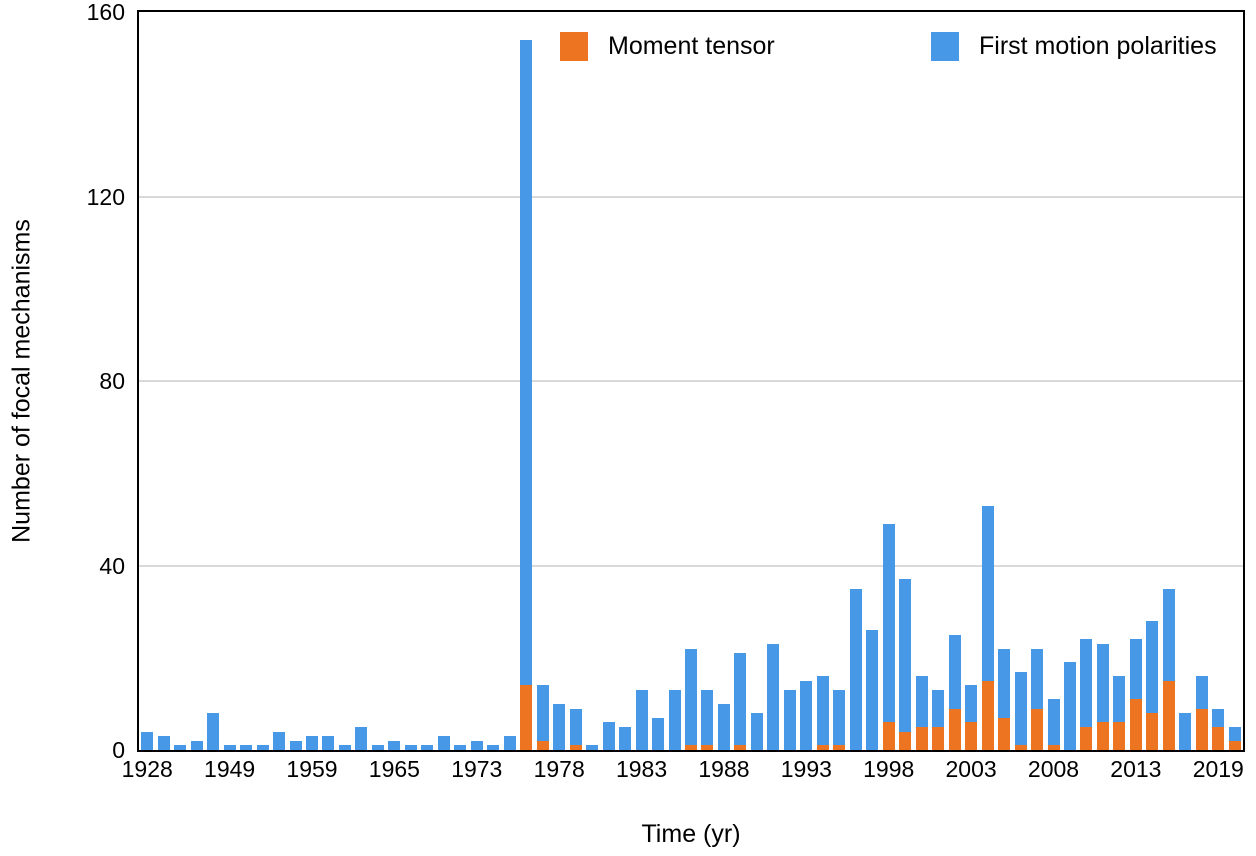 This screenshot has width=1256, height=856. What do you see at coordinates (118, 750) in the screenshot?
I see `y-tick-label: 0` at bounding box center [118, 750].